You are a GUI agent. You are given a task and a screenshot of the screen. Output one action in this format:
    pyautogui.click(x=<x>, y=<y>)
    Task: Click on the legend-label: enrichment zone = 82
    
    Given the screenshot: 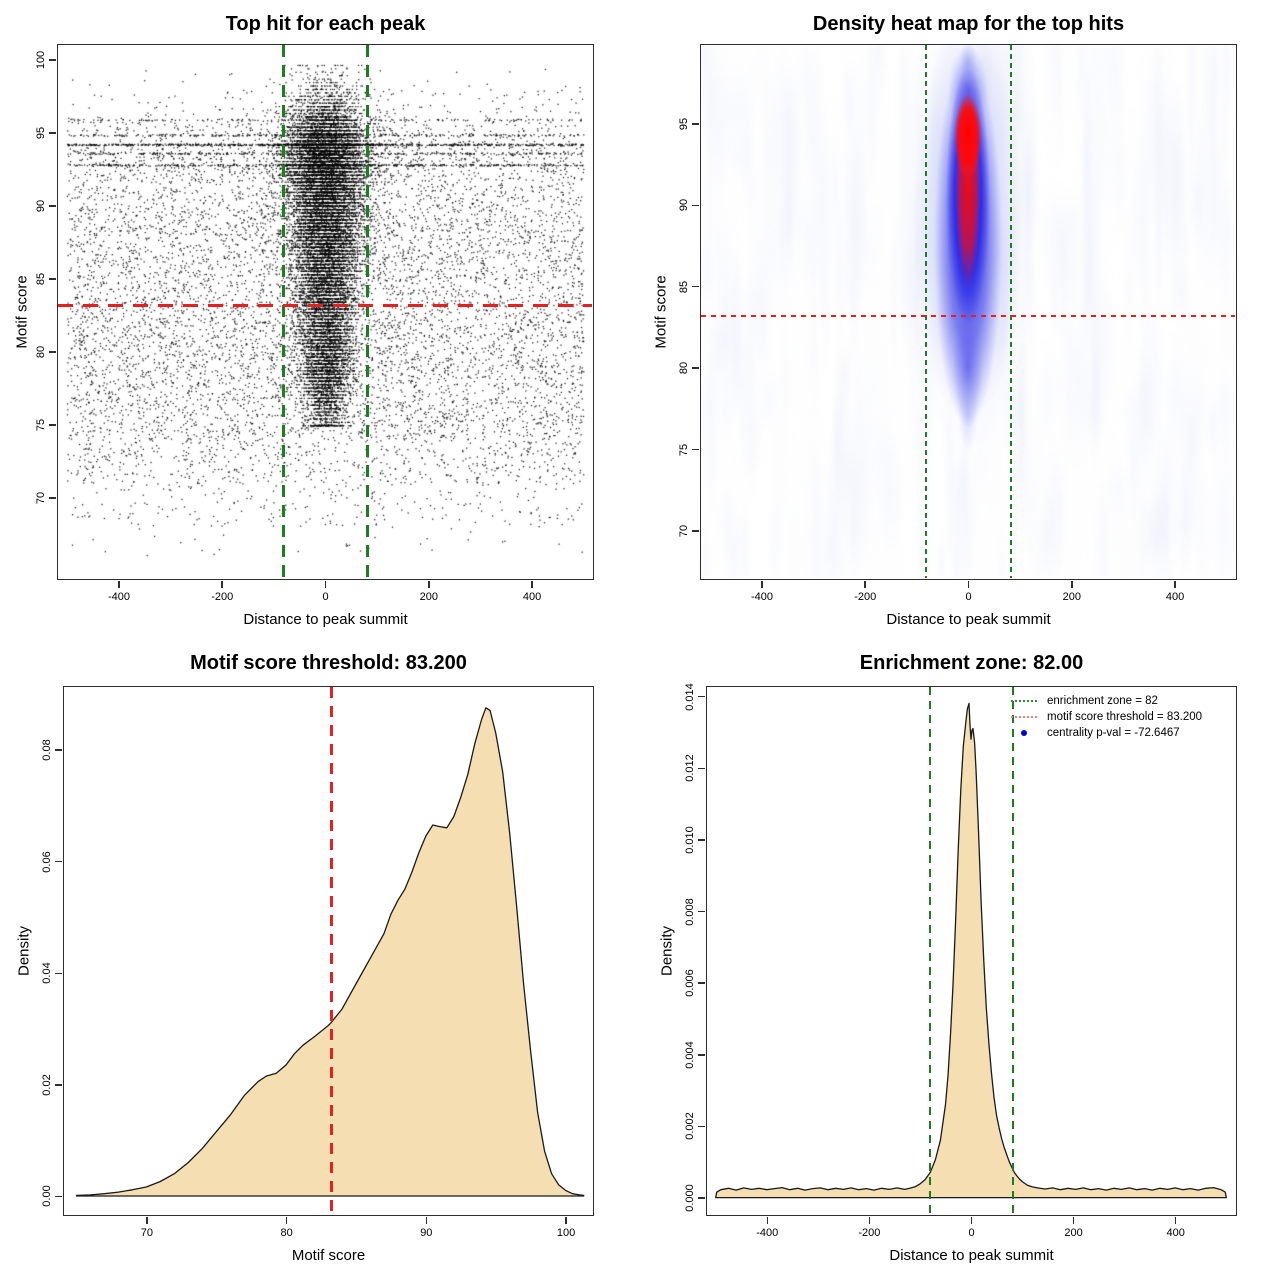 What is the action you would take?
    pyautogui.click(x=1102, y=700)
    